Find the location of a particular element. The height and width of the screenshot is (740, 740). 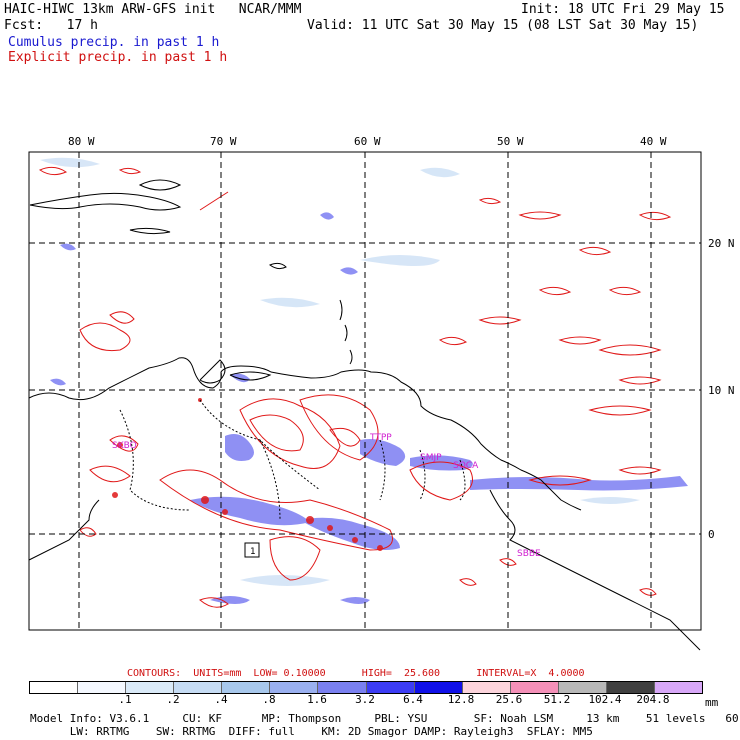

colorbar is located at coordinates (366, 687).